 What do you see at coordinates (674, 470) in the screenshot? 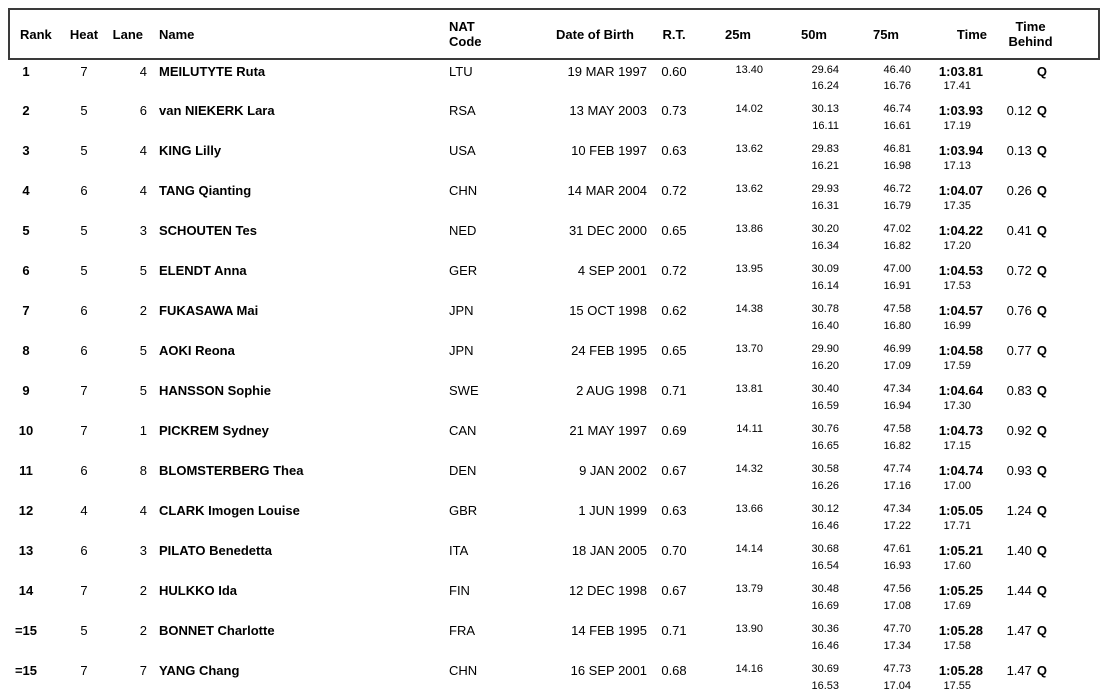
I see `reaction-time-cell: 0.67` at bounding box center [674, 470].